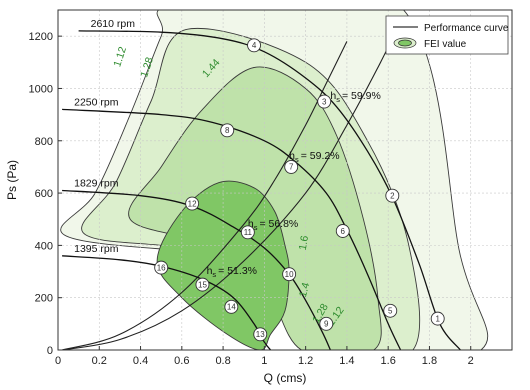  What do you see at coordinates (305, 361) in the screenshot?
I see `x-tick-label: 1.2` at bounding box center [305, 361].